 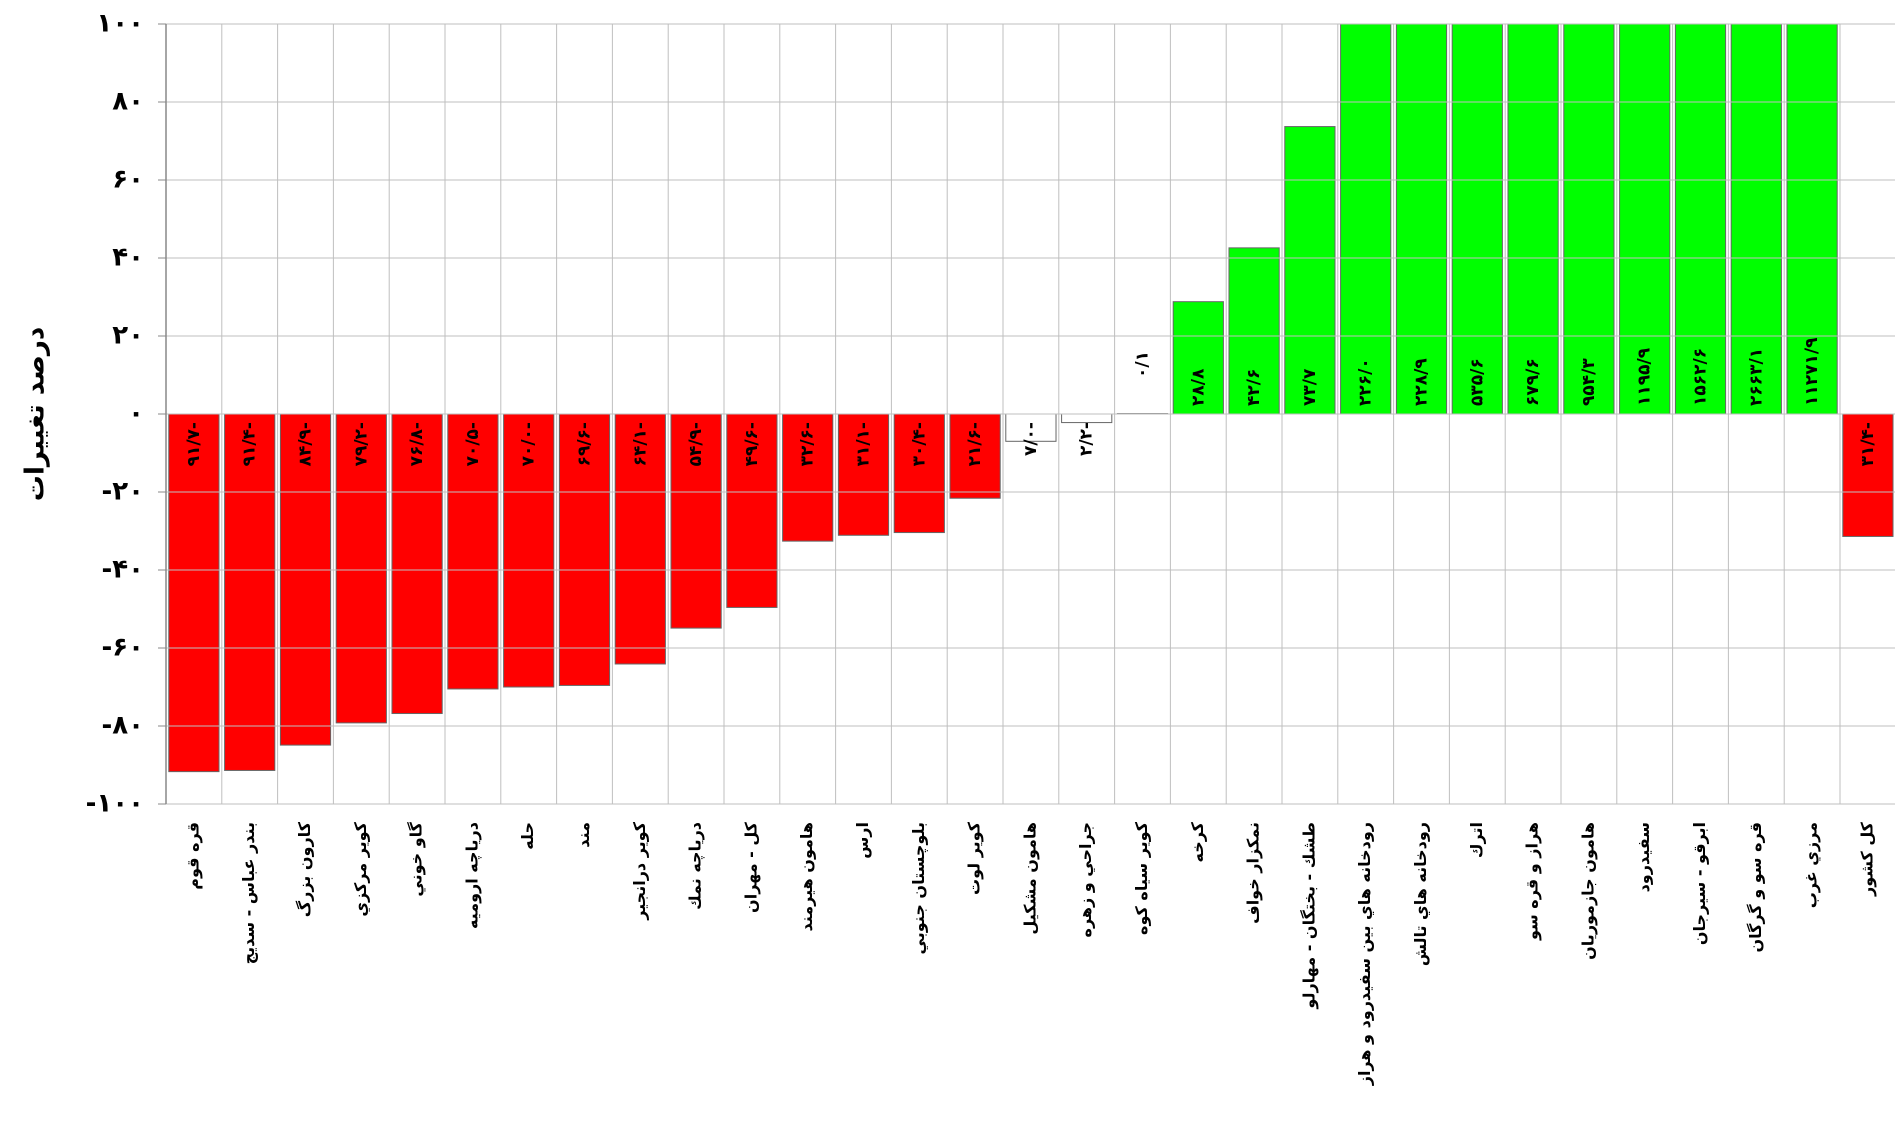 What do you see at coordinates (1421, 894) in the screenshot?
I see `x-tick-label: رودخانه هاي تالش` at bounding box center [1421, 894].